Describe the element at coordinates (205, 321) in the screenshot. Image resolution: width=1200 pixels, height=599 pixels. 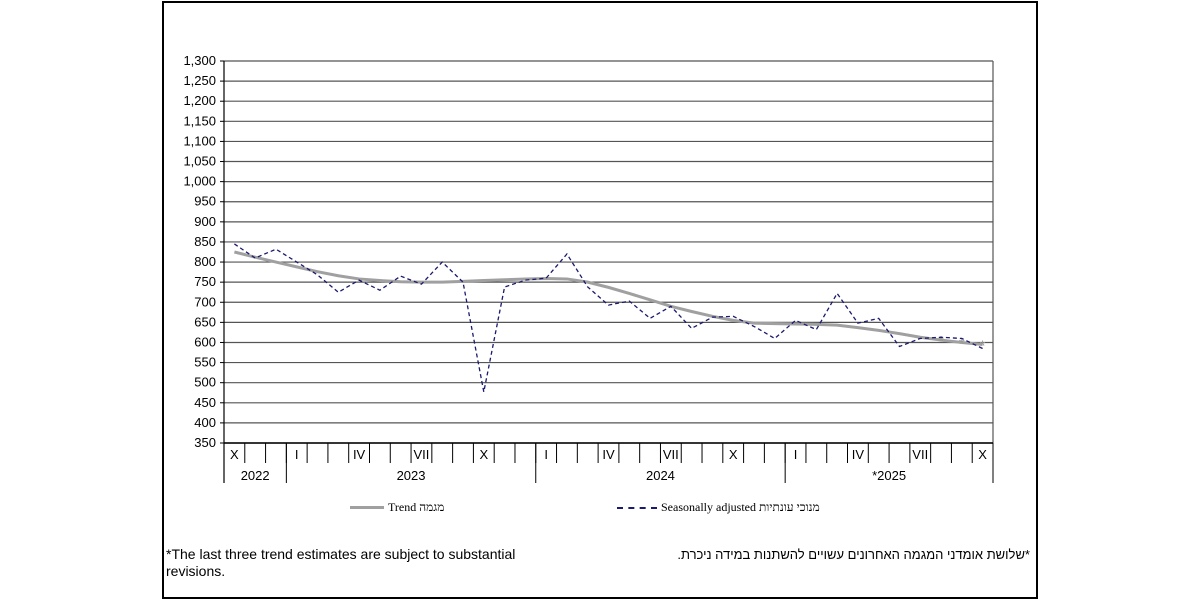
I see `y-tick-label: 650` at that location.